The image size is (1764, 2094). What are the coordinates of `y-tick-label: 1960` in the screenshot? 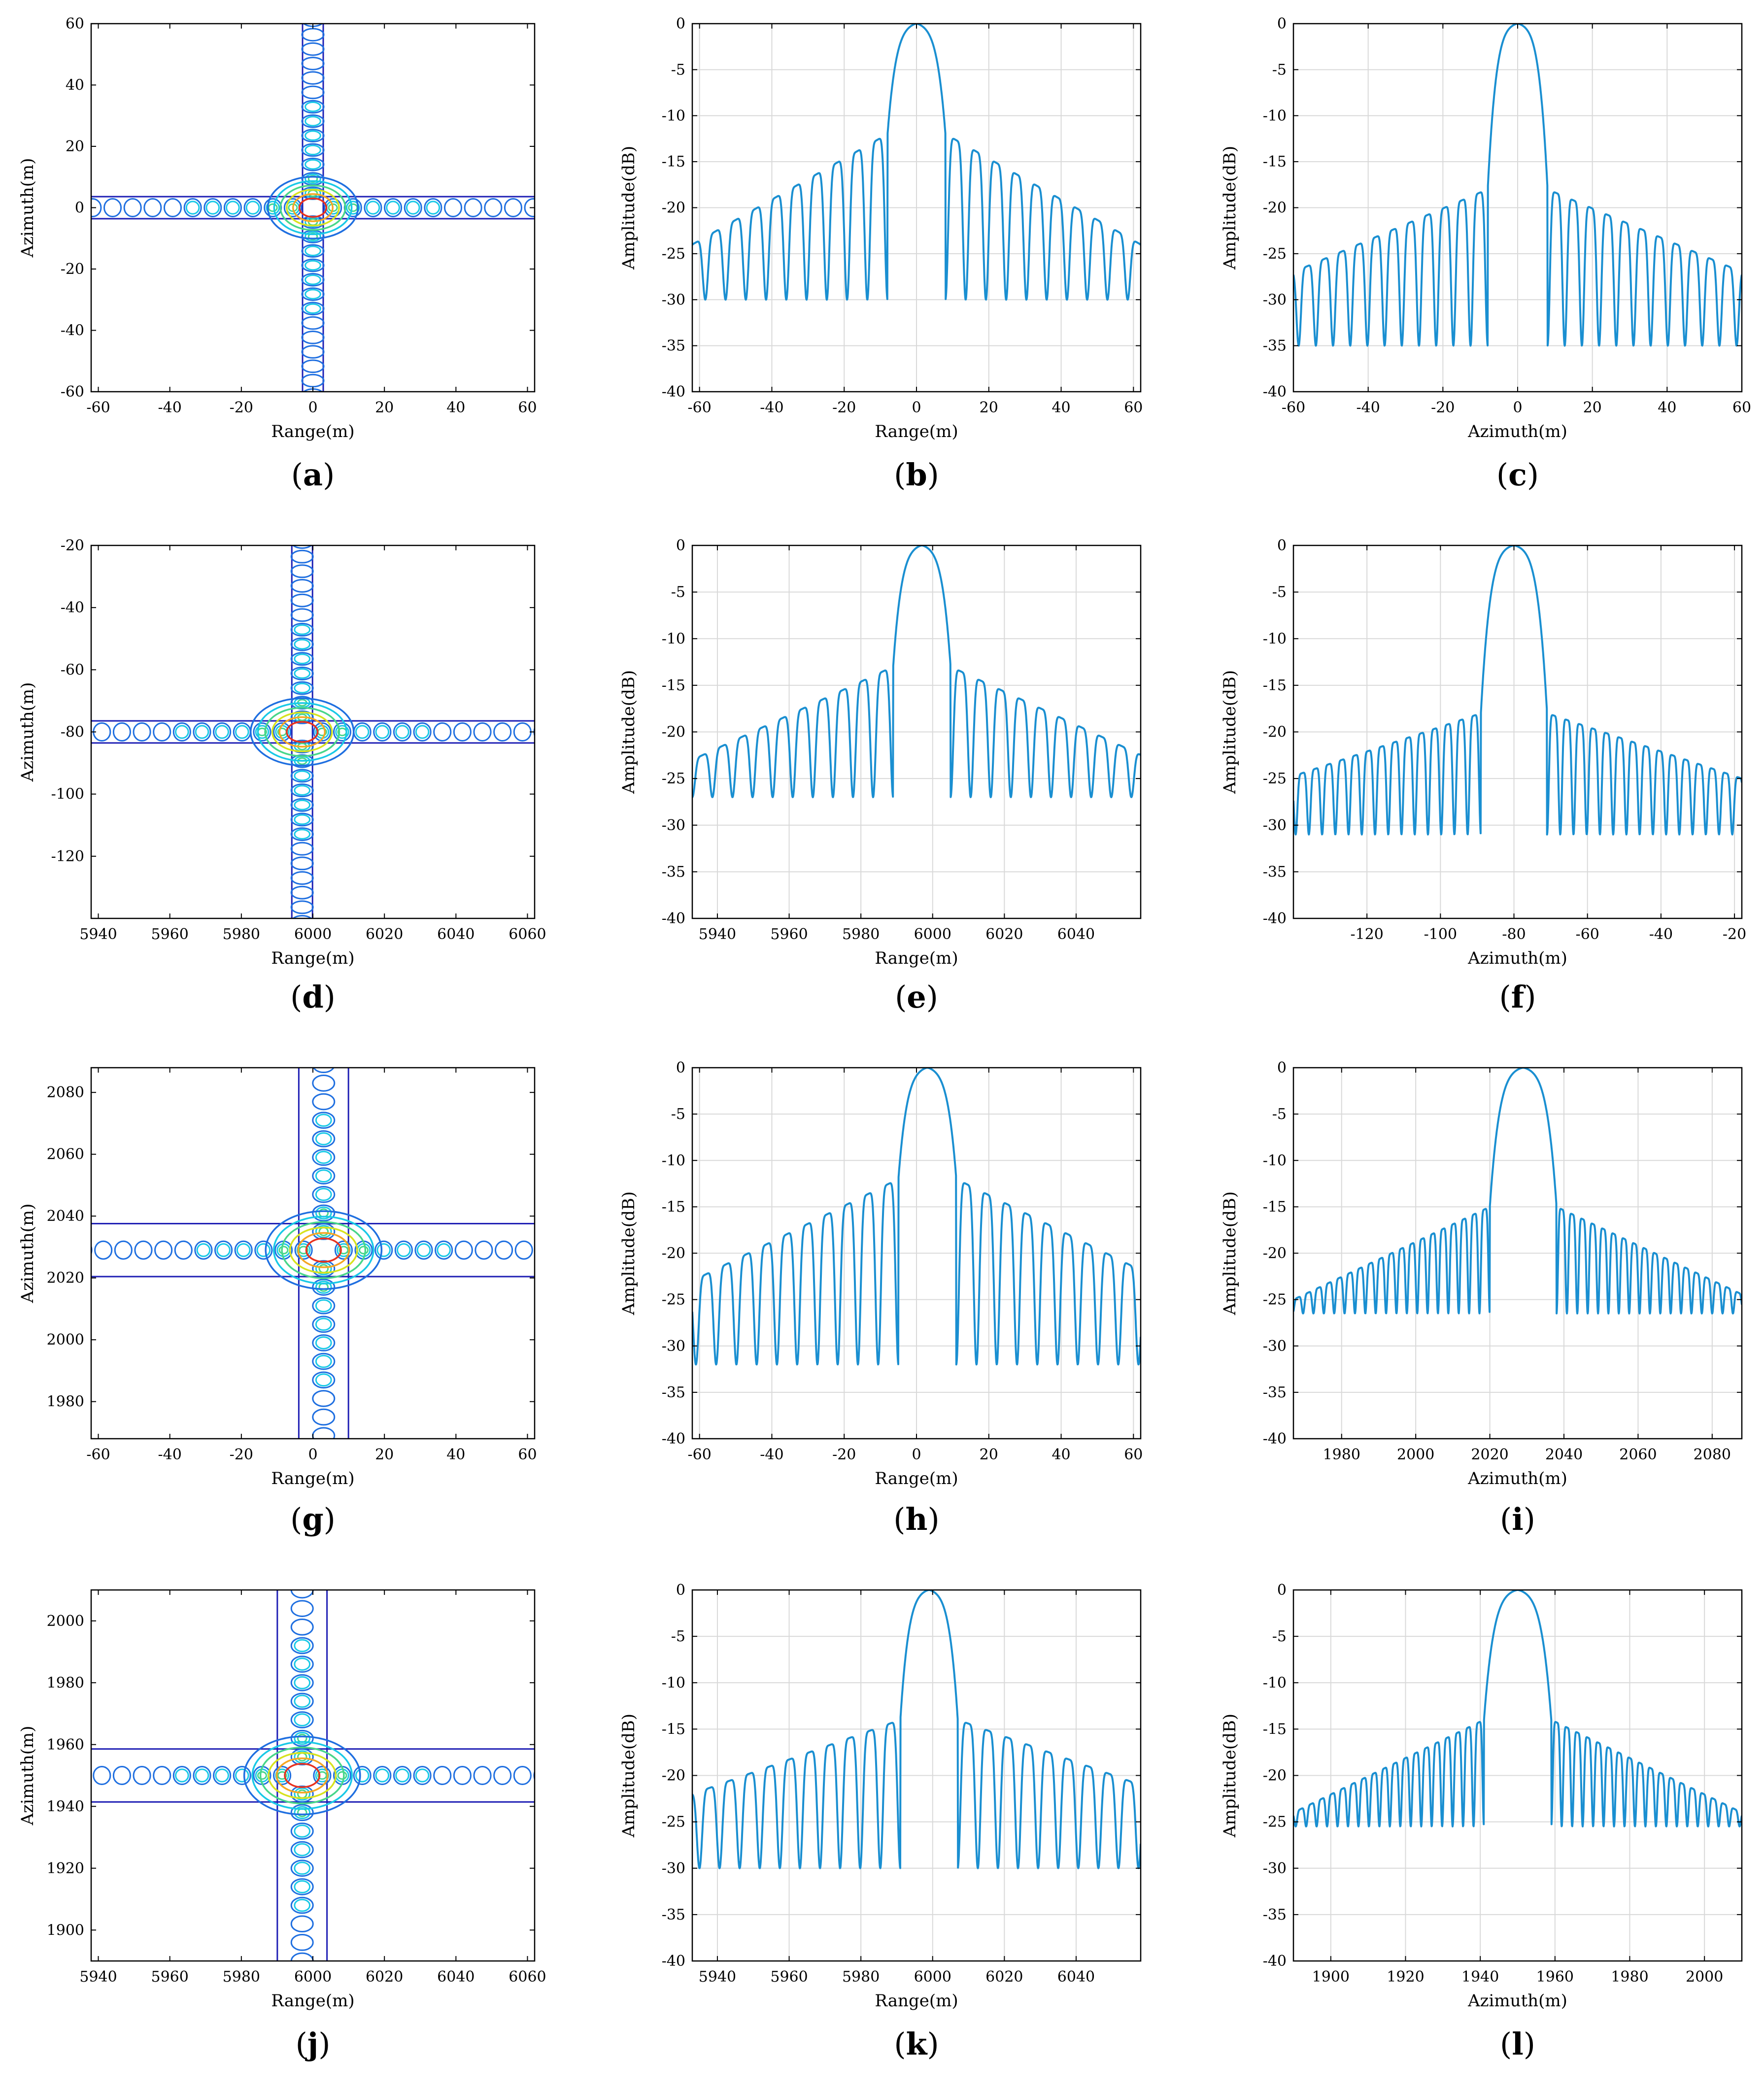 It's located at (65, 1745).